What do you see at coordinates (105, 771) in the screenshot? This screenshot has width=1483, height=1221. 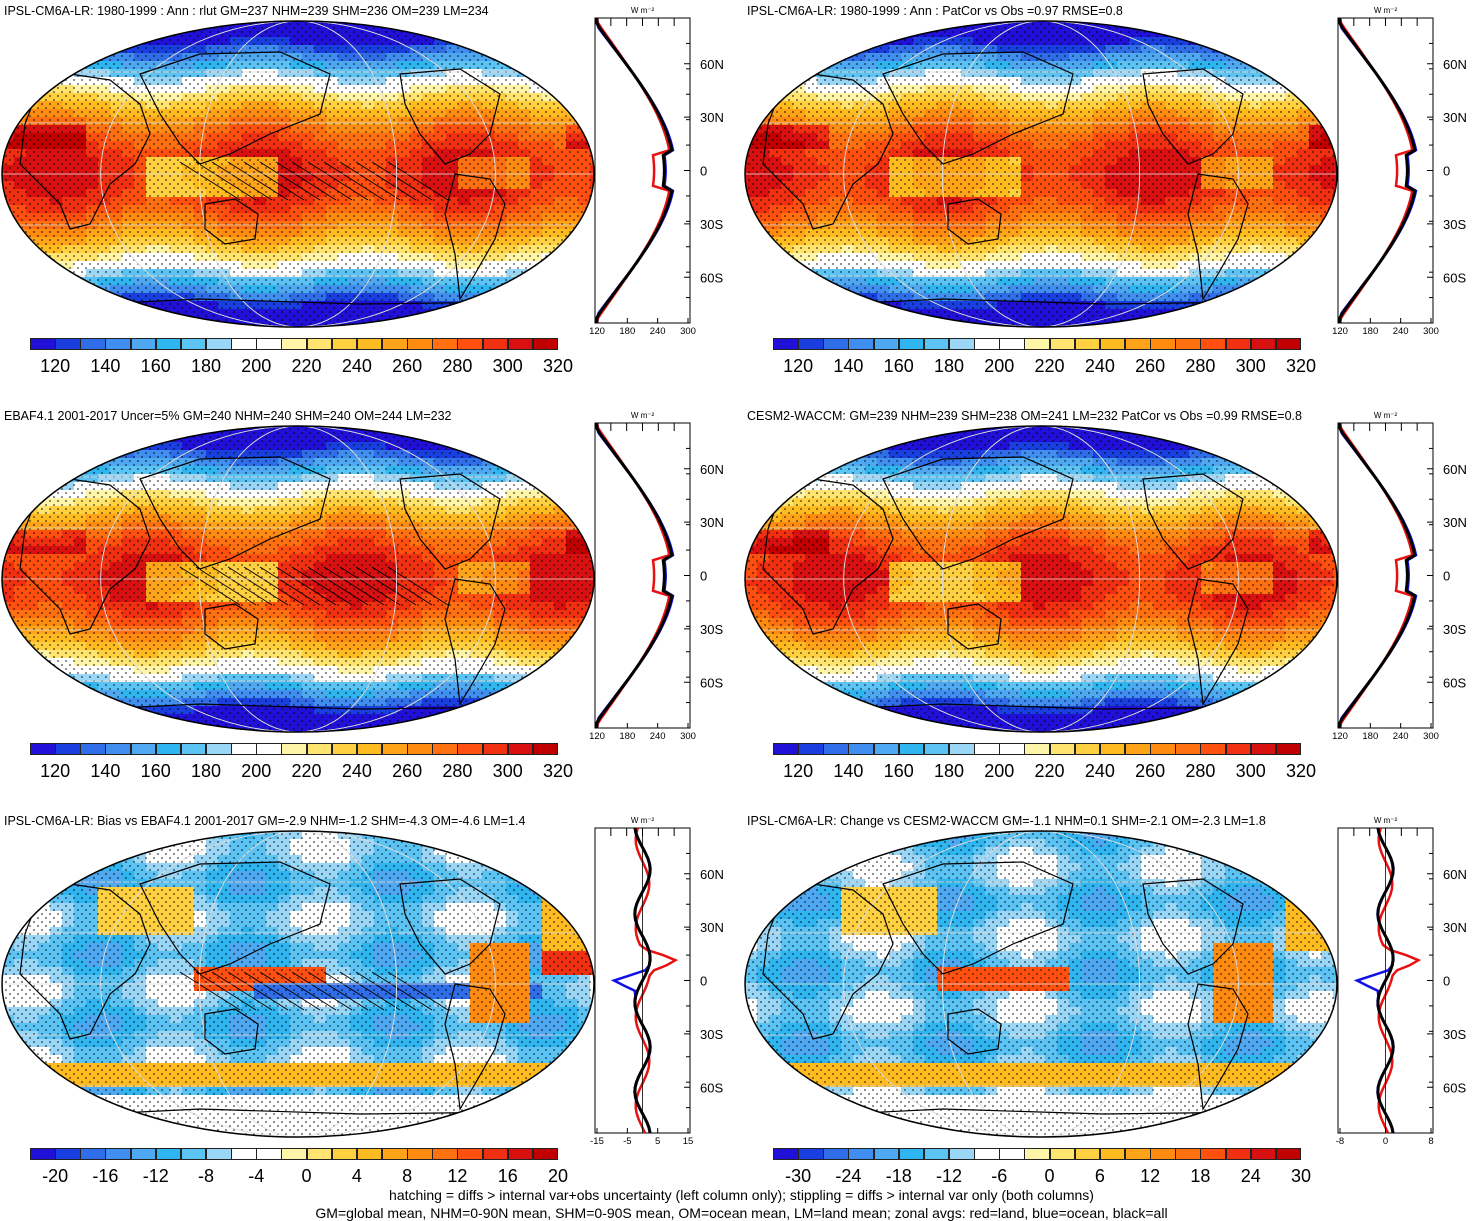 I see `colorbar-label: 140` at bounding box center [105, 771].